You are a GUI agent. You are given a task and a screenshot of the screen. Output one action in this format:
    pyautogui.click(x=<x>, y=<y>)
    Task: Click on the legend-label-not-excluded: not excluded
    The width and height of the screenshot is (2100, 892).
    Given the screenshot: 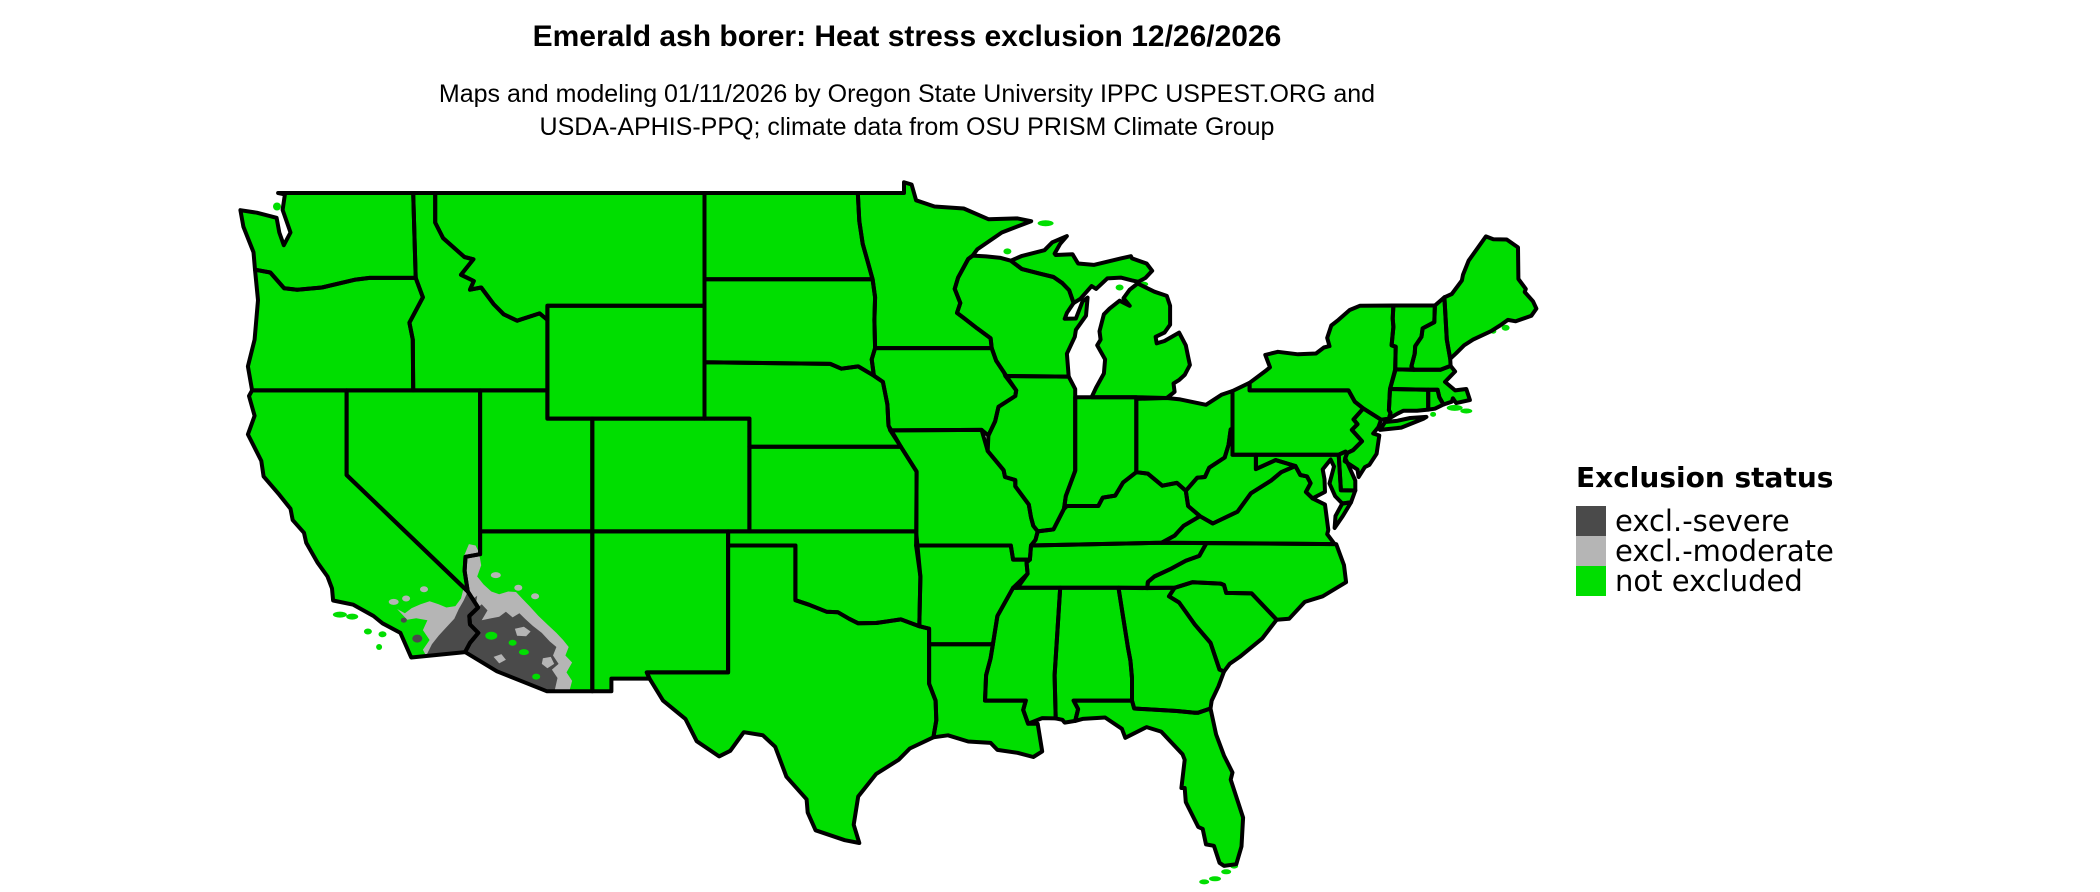 What is the action you would take?
    pyautogui.click(x=1709, y=581)
    